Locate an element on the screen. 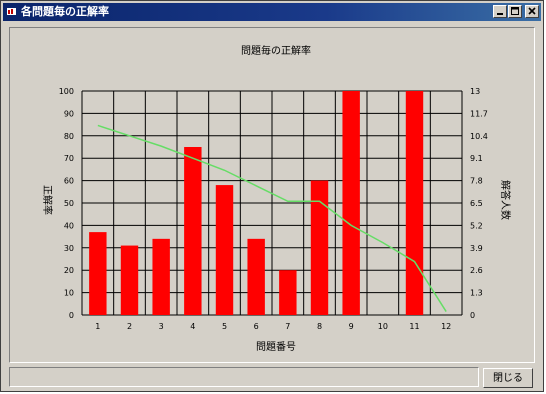 This screenshot has height=394, width=546. x-tick-label: 2 is located at coordinates (129, 326).